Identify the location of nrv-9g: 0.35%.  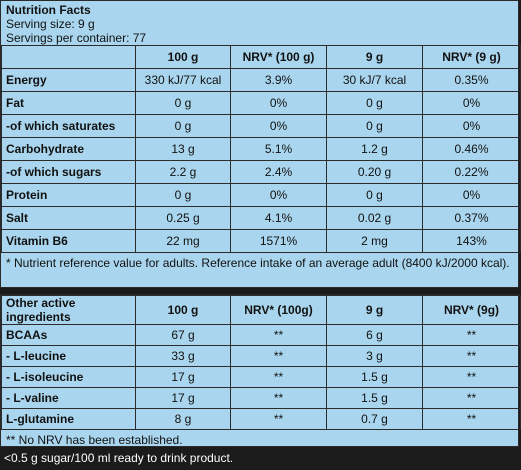
(471, 80).